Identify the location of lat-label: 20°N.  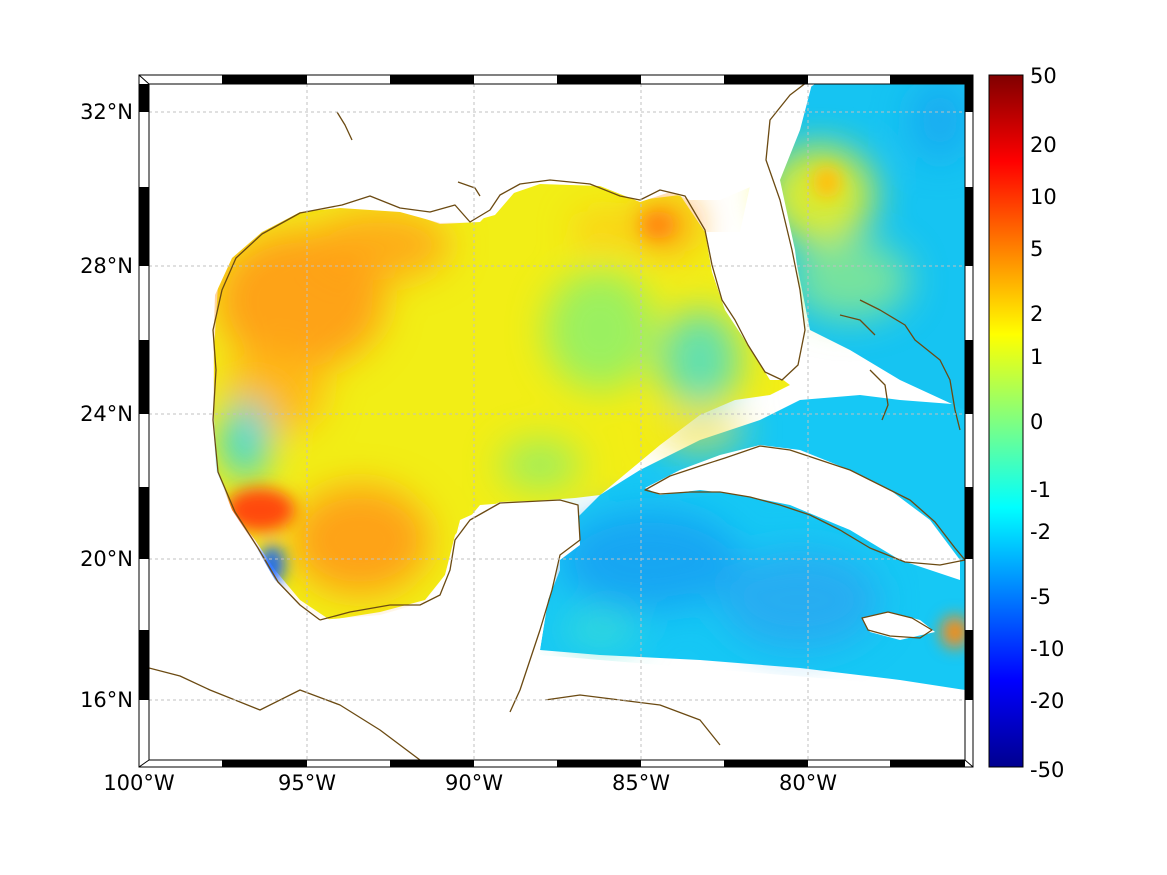
(106, 559).